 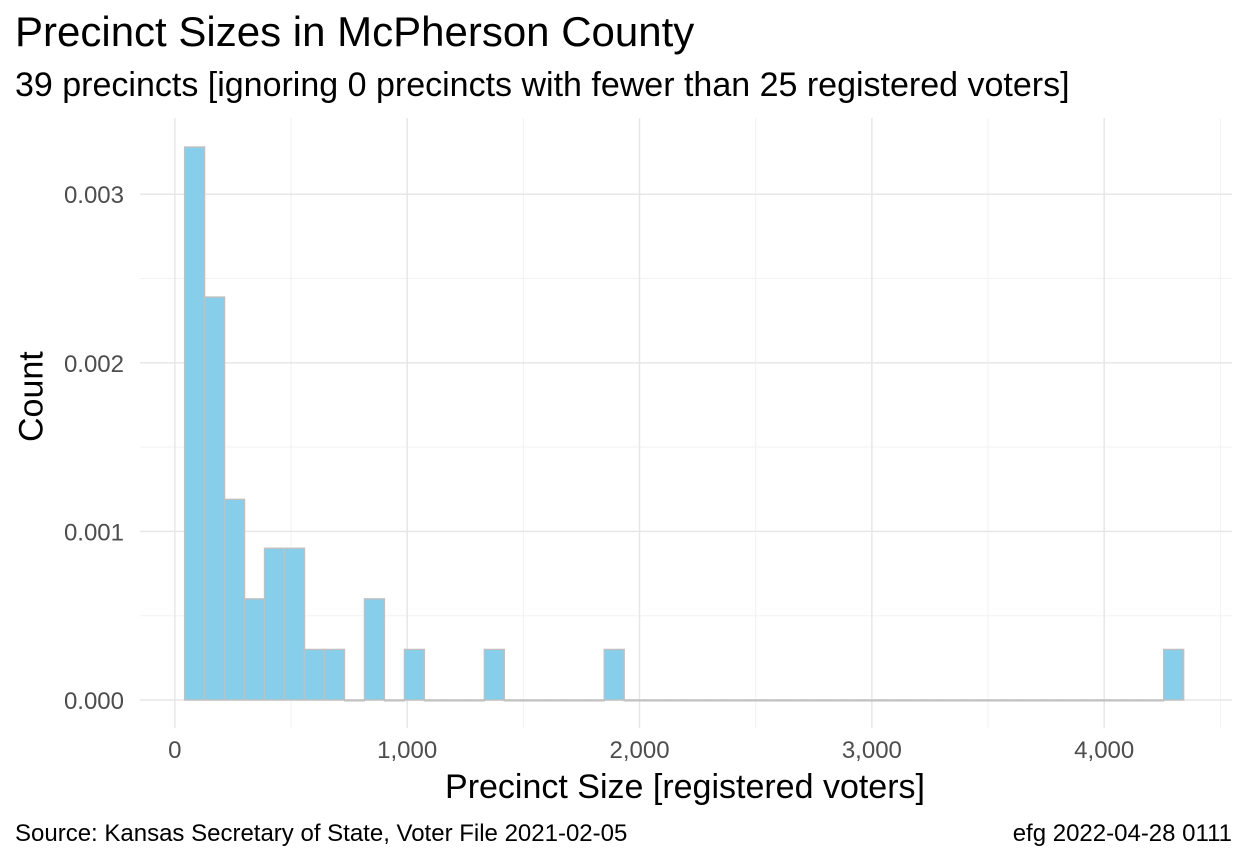 I want to click on x-tick-labels: 0 1,000 2,000 3,000 4,000, so click(x=651, y=750).